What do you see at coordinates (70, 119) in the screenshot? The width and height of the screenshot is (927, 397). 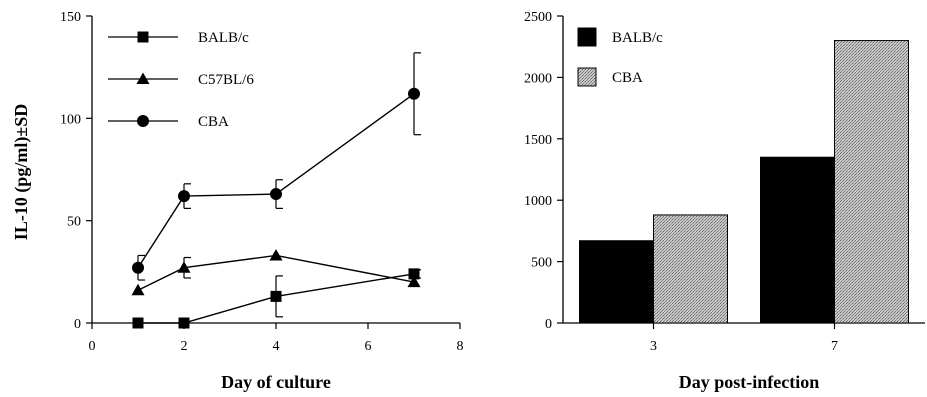 I see `left-y-tick-label: 100` at bounding box center [70, 119].